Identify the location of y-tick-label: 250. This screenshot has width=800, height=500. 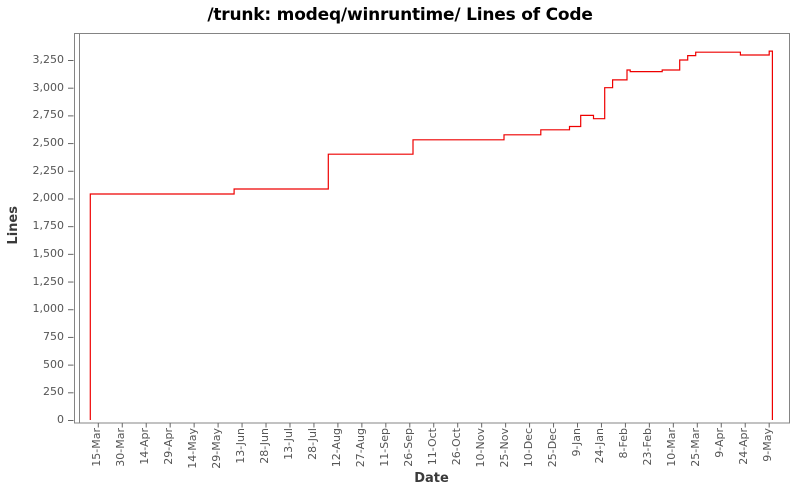
(53, 392).